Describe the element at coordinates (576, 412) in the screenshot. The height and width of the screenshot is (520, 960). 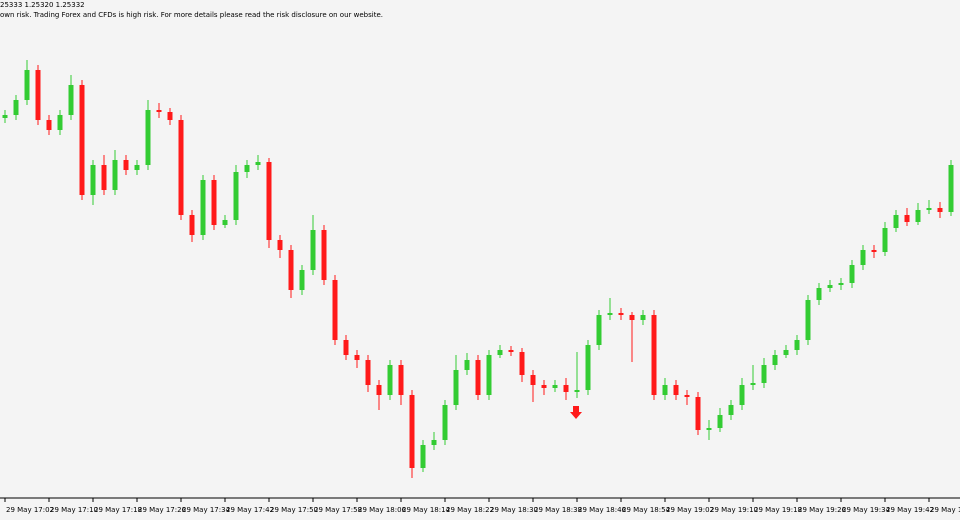
I see `sell-arrow` at that location.